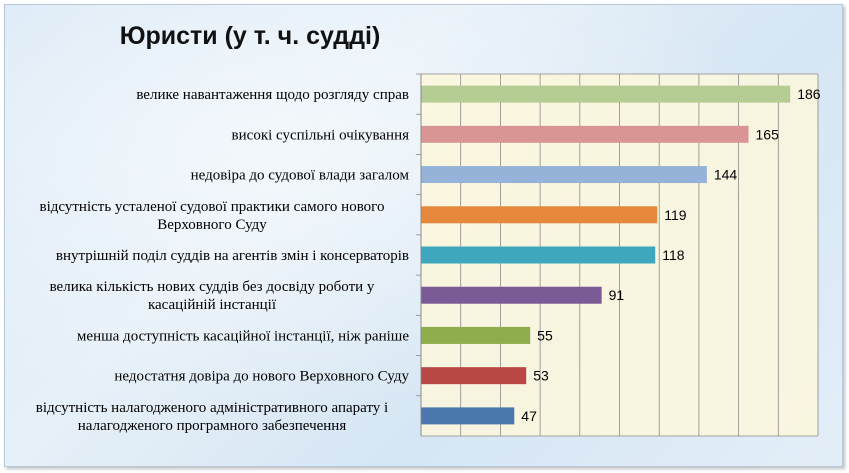  What do you see at coordinates (529, 416) in the screenshot?
I see `data-label: 47` at bounding box center [529, 416].